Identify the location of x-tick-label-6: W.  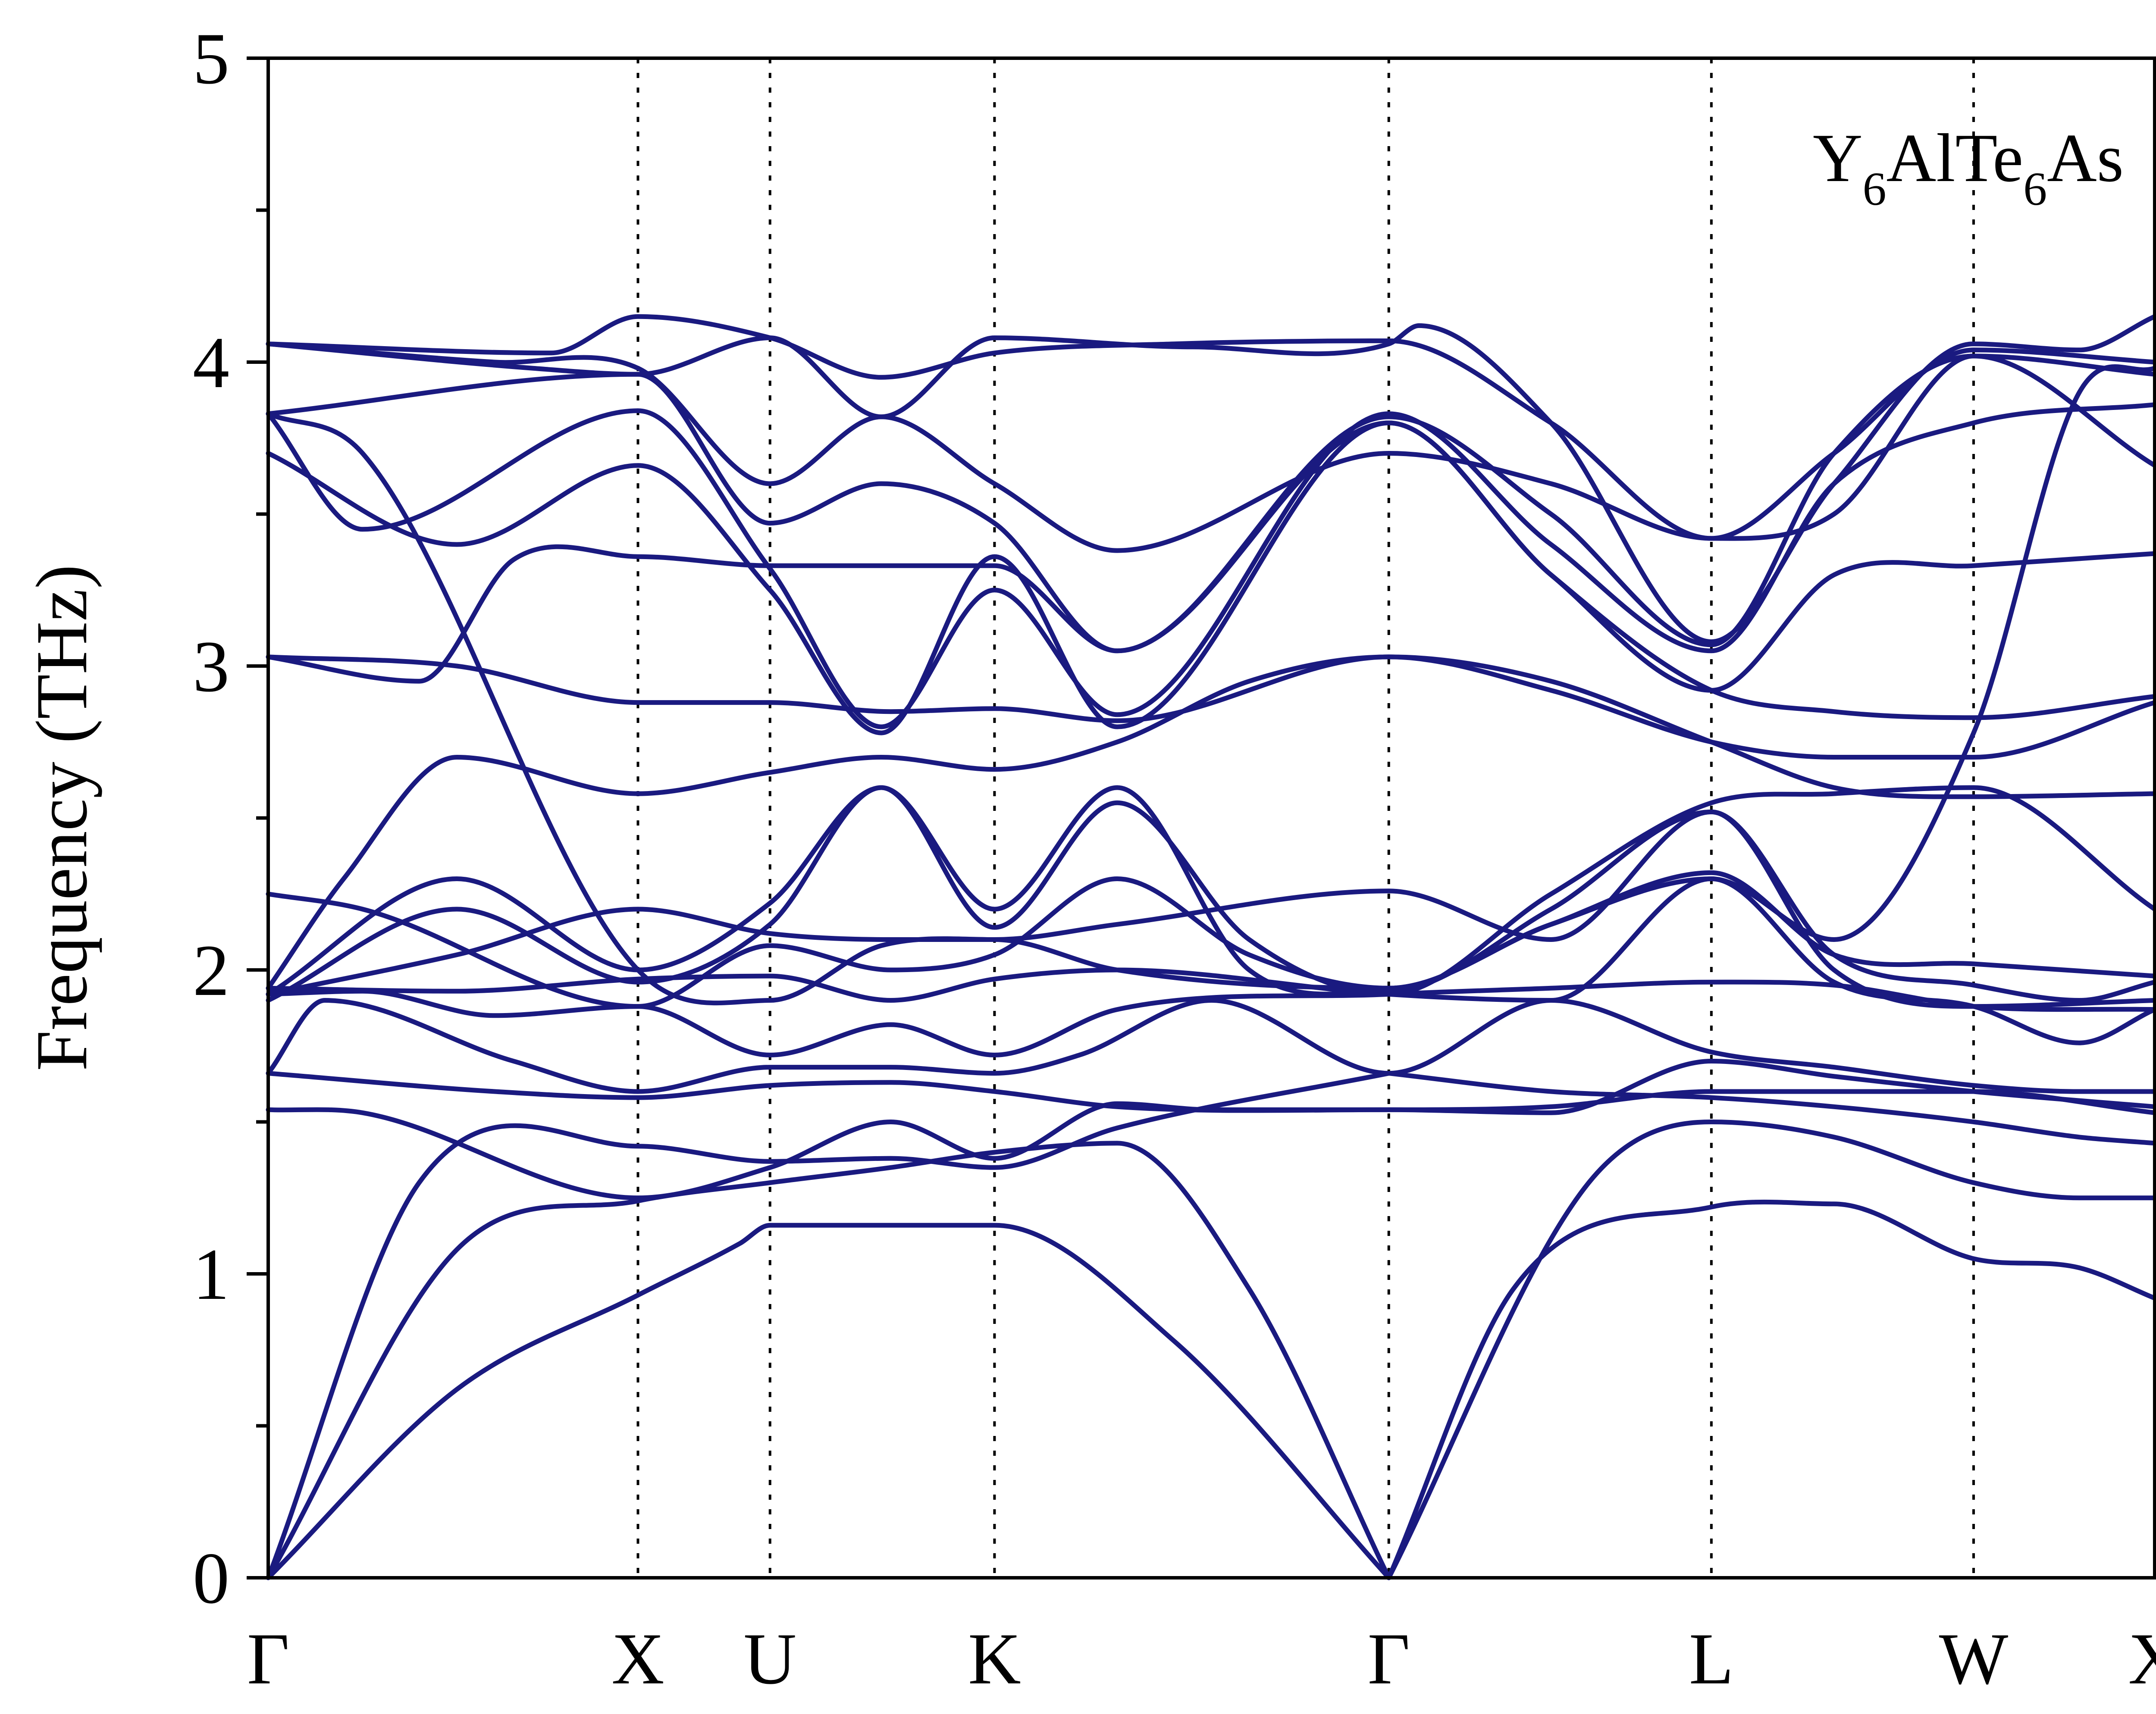
(1974, 1658).